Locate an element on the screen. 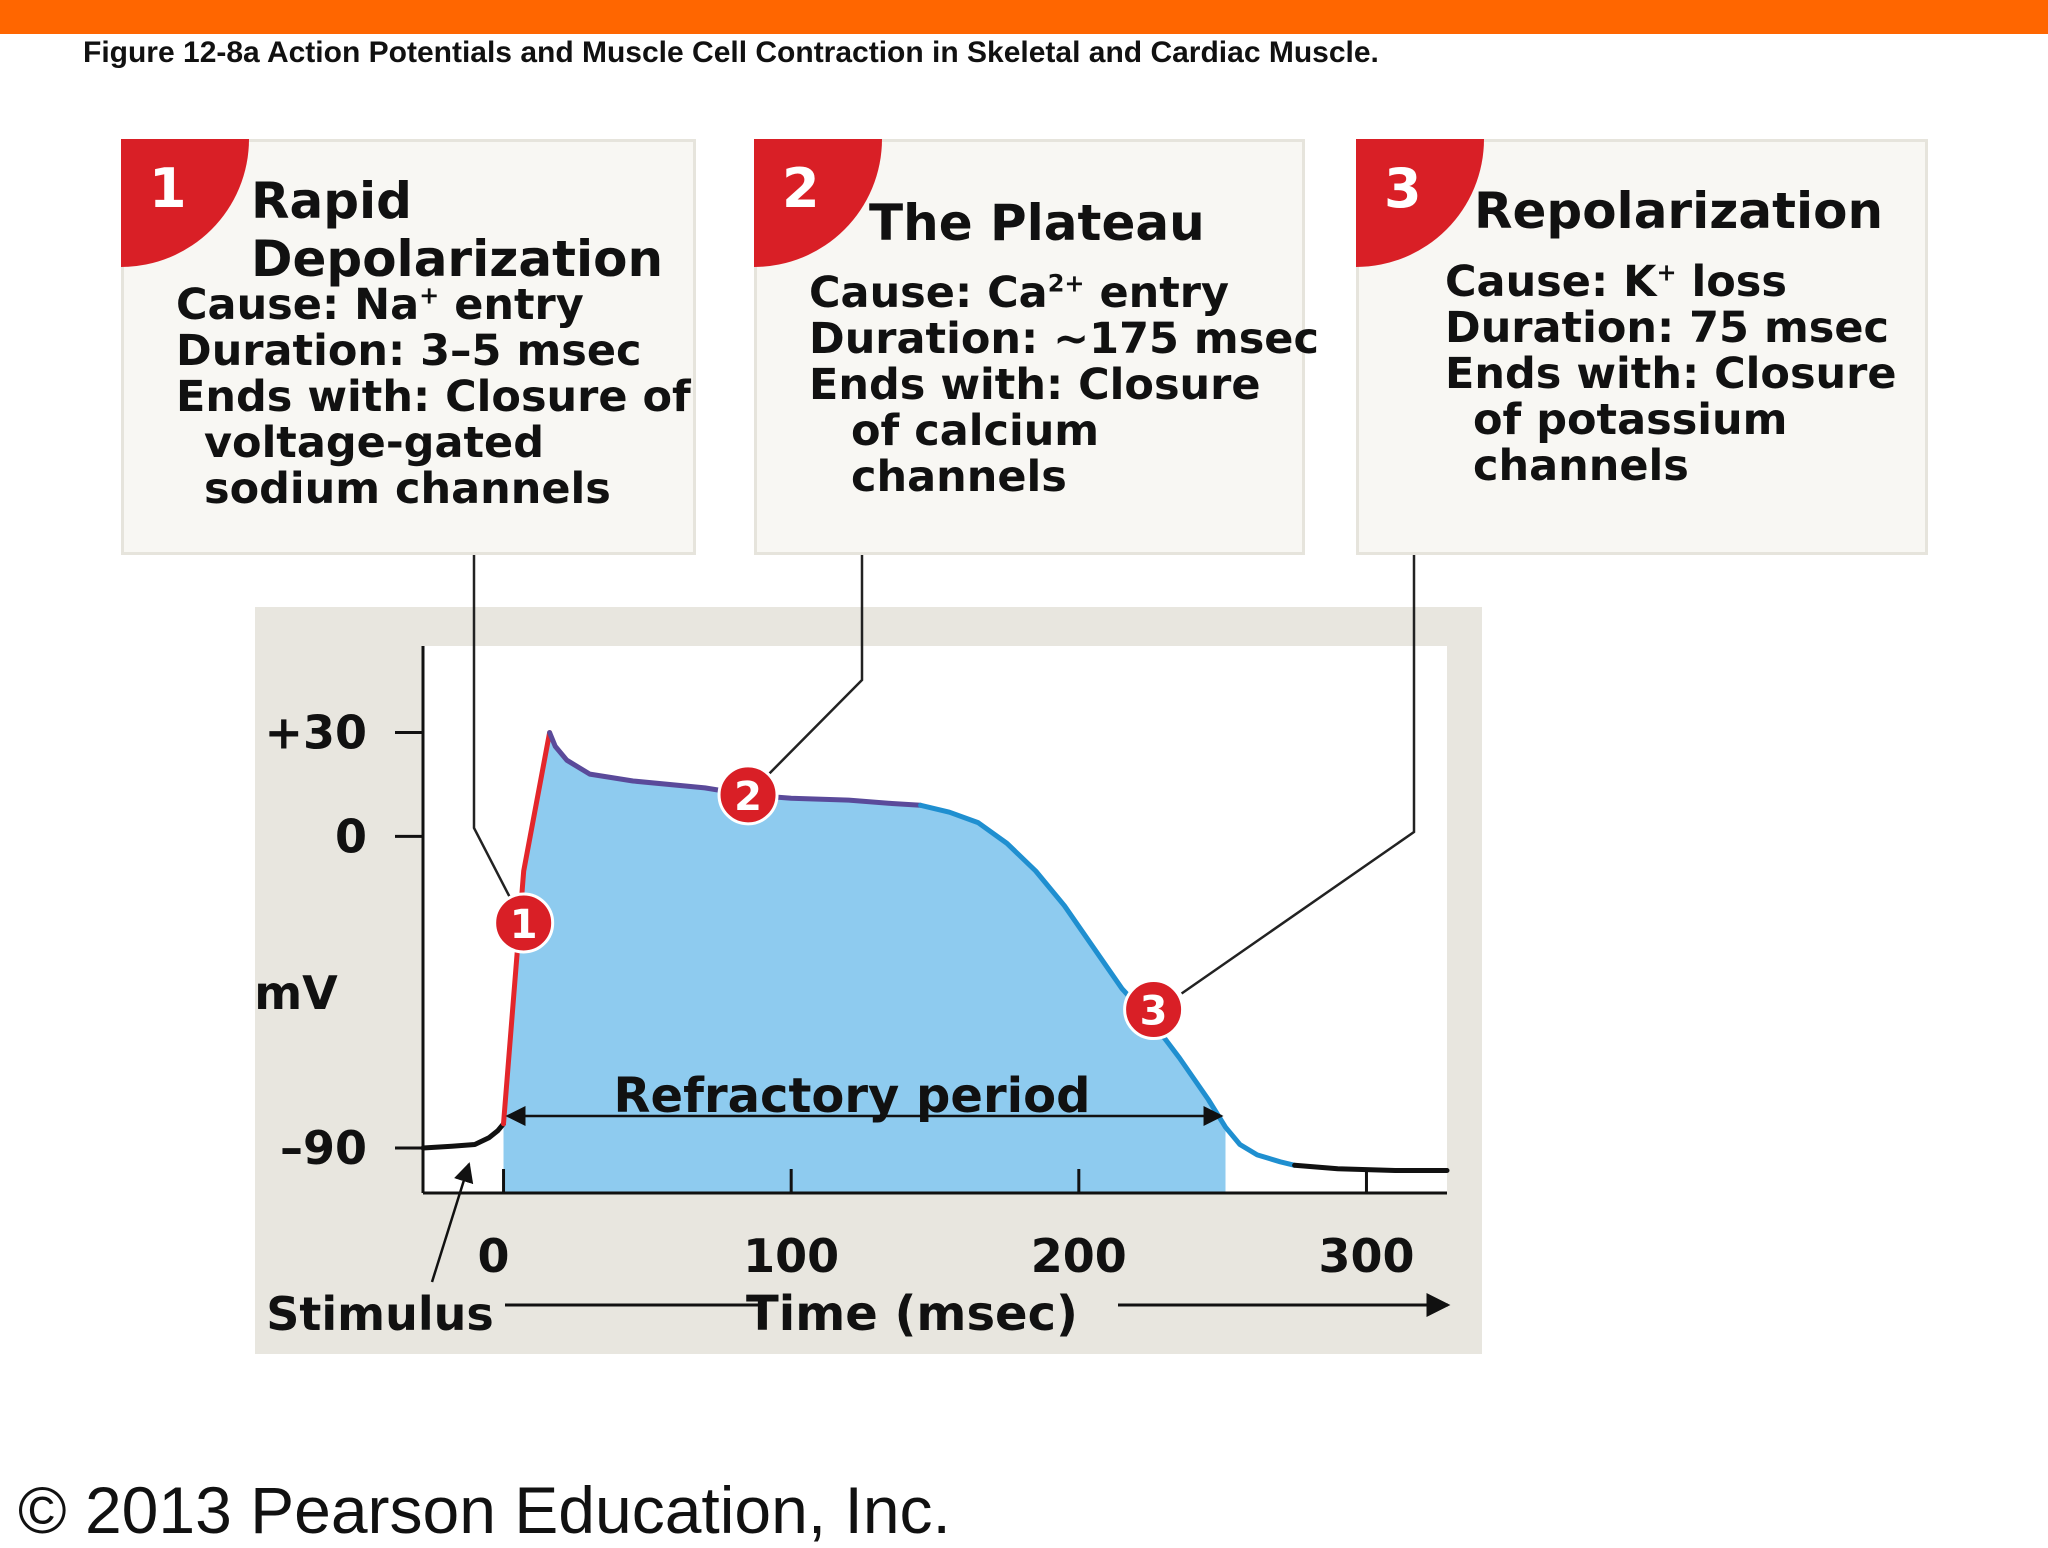 Image resolution: width=2048 pixels, height=1548 pixels. phase-marker-label: 2 is located at coordinates (748, 797).